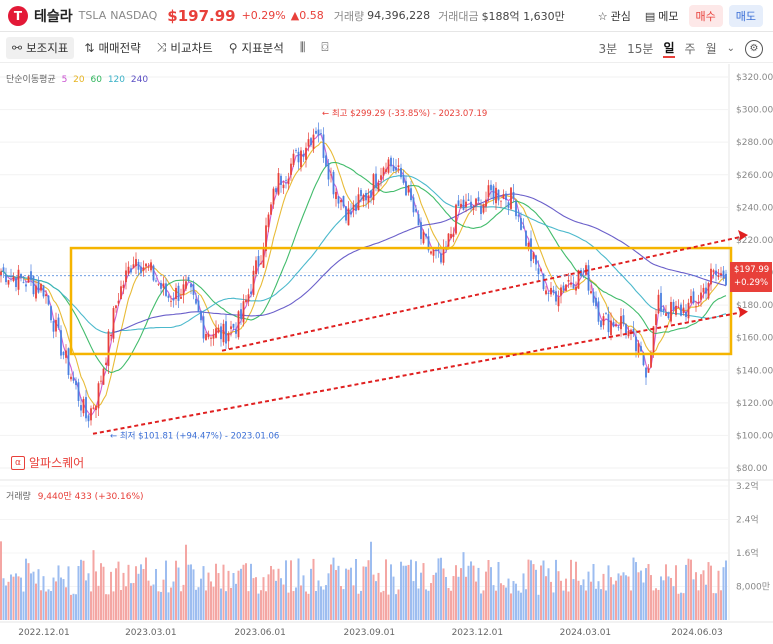  I want to click on candle-type-button: ⫼, so click(303, 47).